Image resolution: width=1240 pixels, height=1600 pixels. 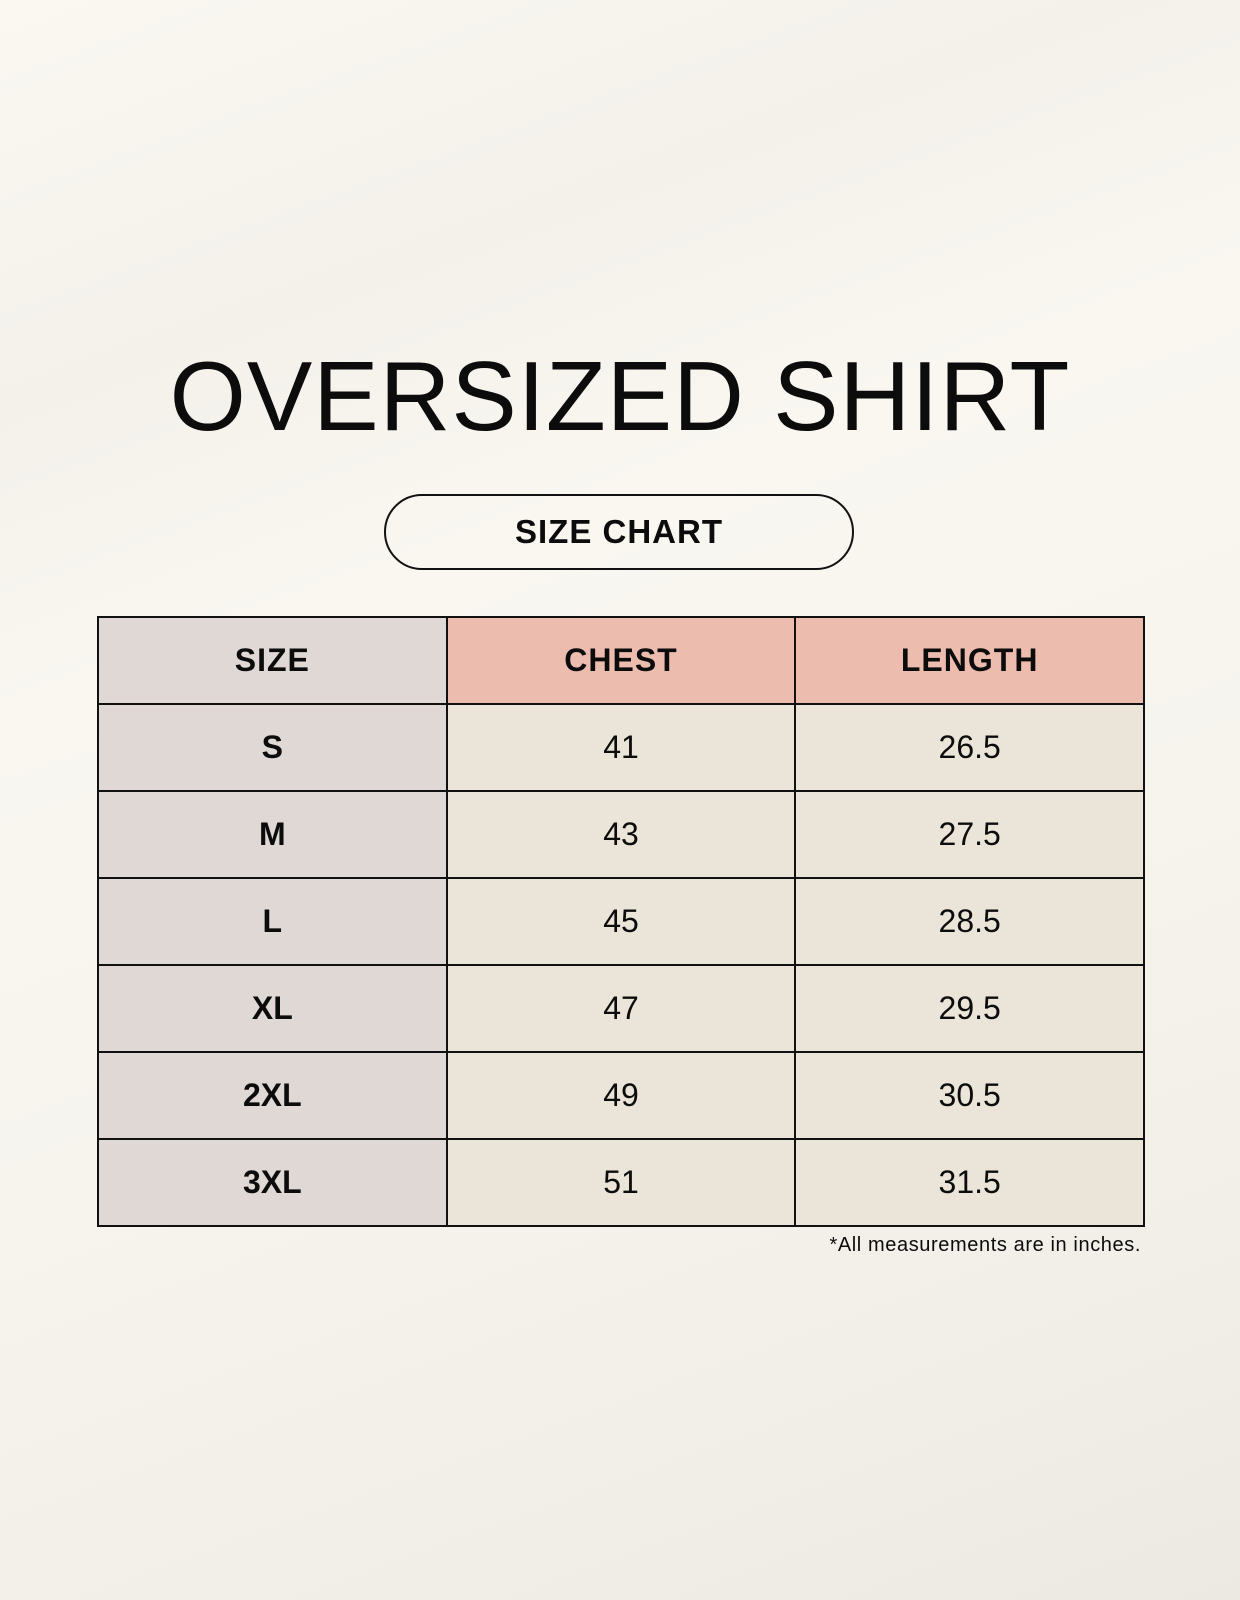 I want to click on cell-length: 31.5, so click(x=969, y=1182).